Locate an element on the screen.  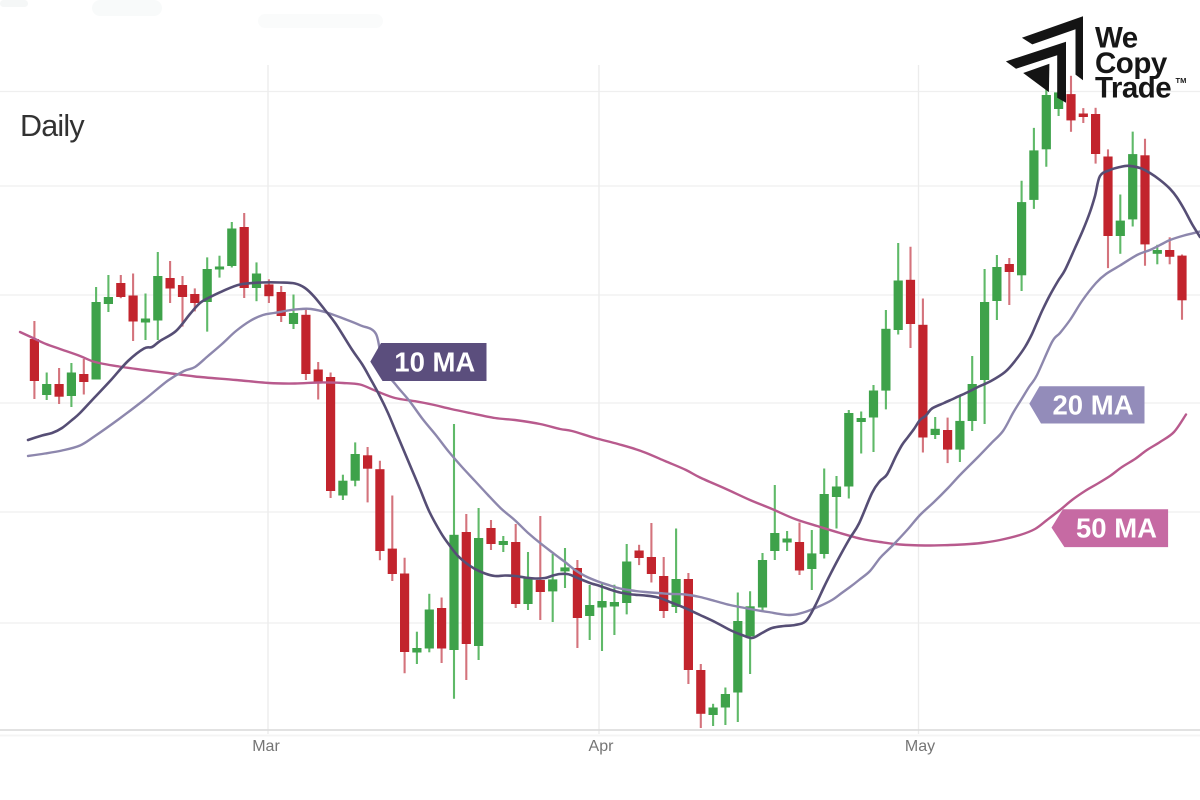
svg-text: 10 MA is located at coordinates (434, 362).